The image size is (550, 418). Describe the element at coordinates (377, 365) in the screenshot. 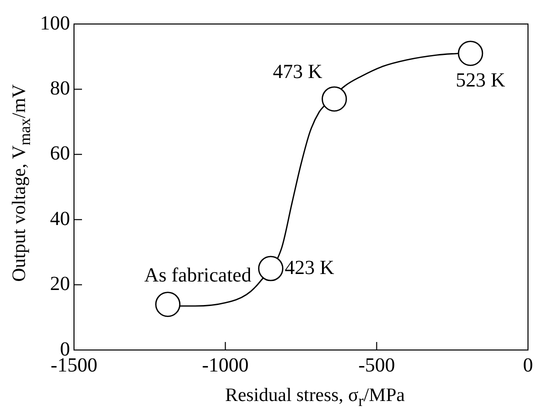

I see `x-tick-label: -500` at that location.